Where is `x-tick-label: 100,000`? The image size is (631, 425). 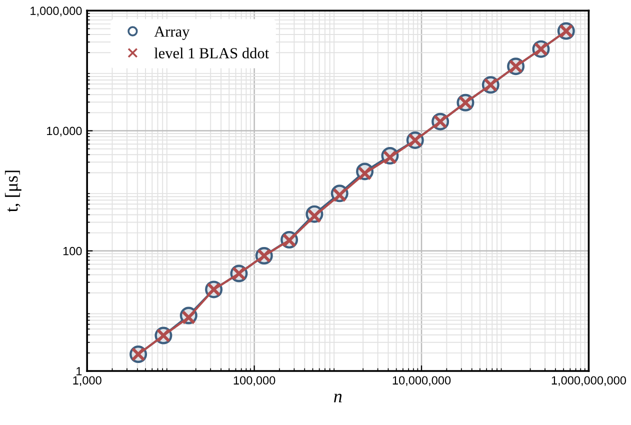 x-tick-label: 100,000 is located at coordinates (255, 381).